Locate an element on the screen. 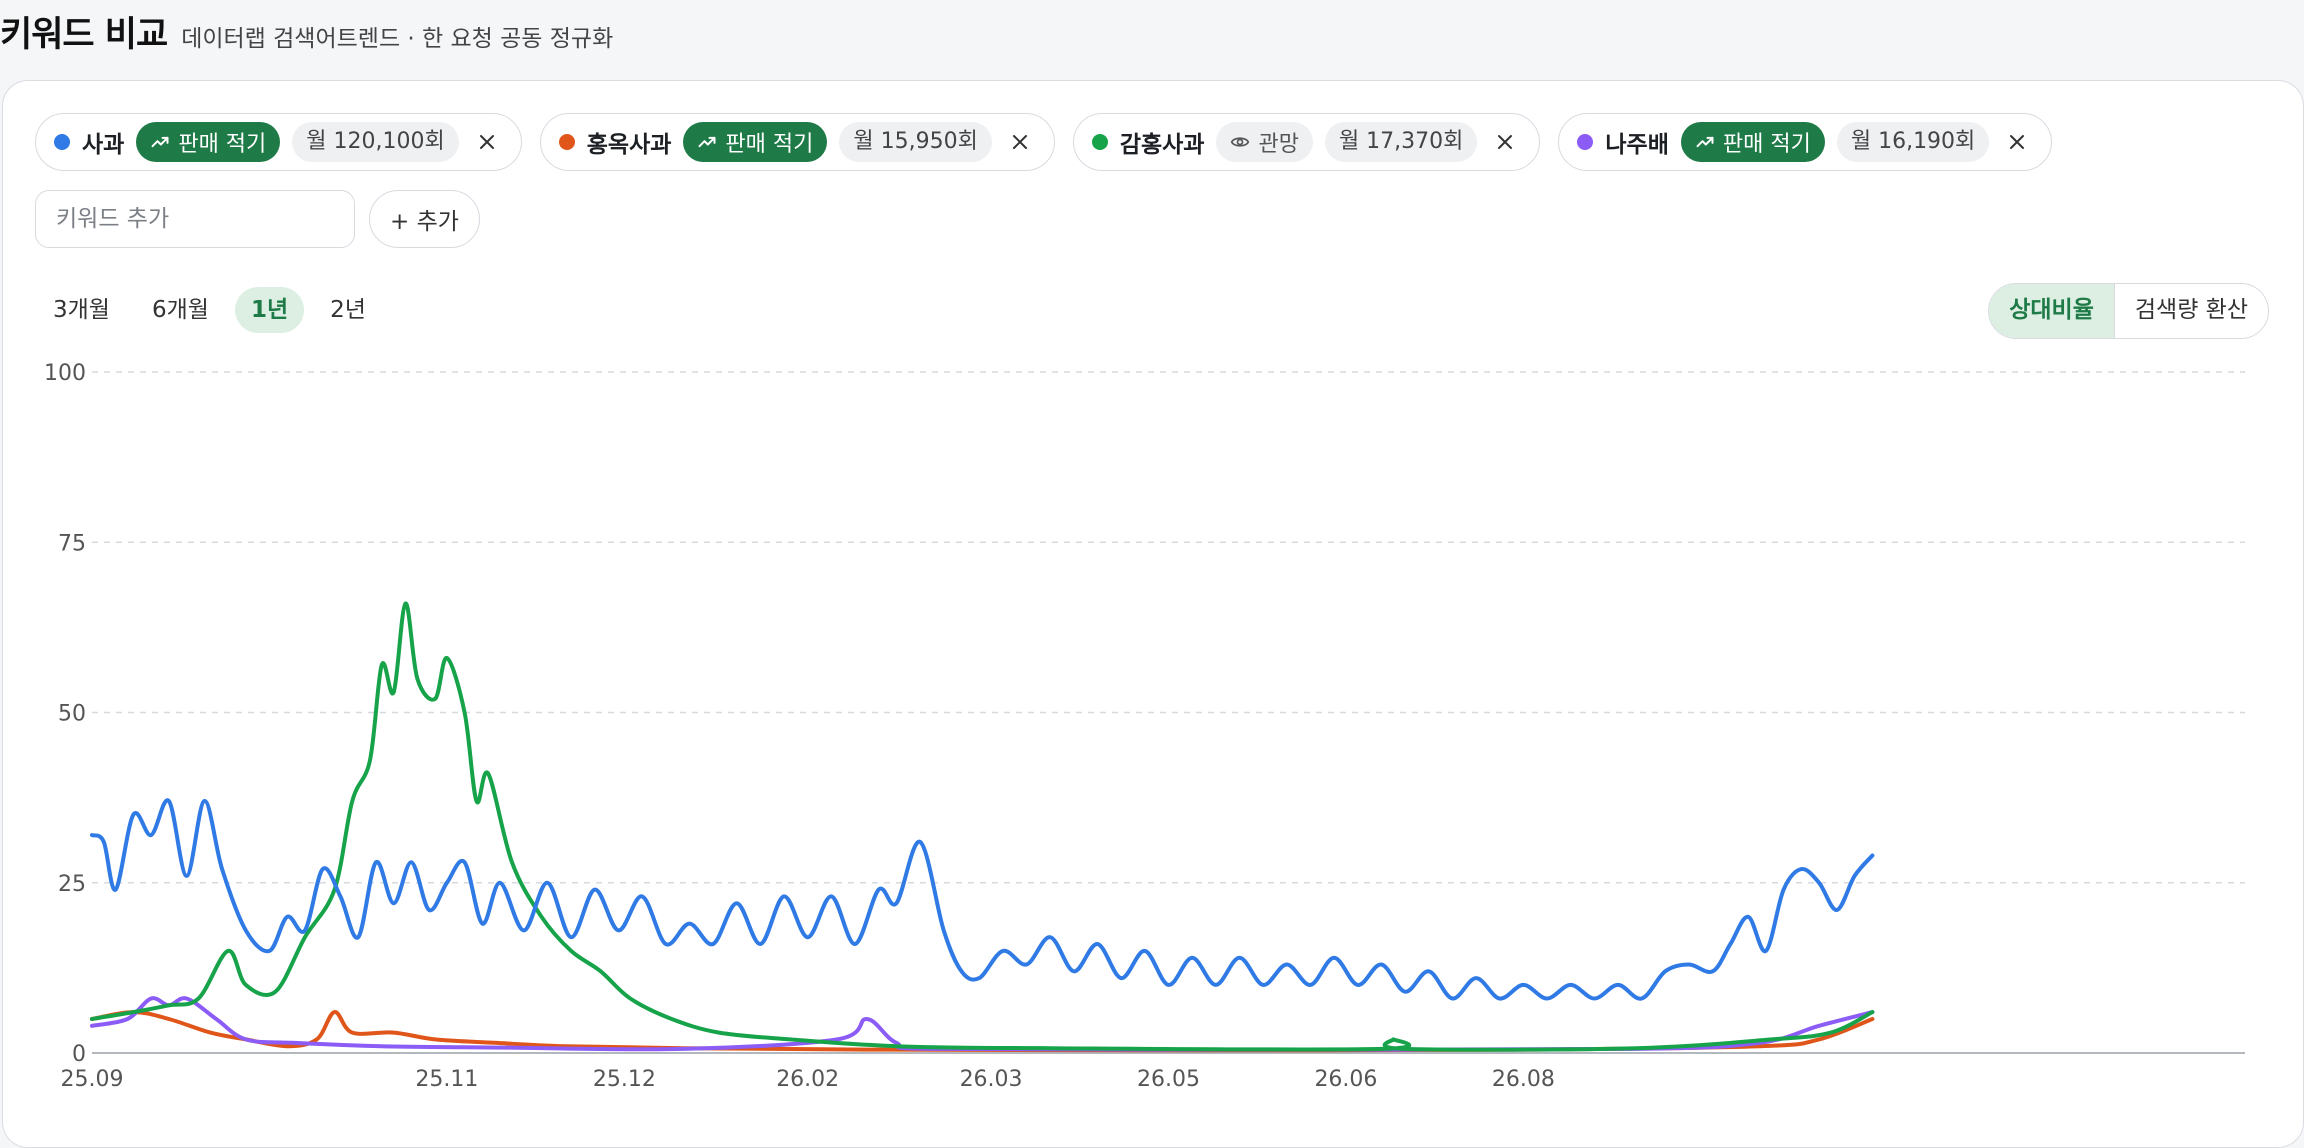 This screenshot has width=2304, height=1148. page-header: 키워드 비교 데이터랩 검색어트렌드 · 한 요청 공동 정규화 is located at coordinates (306, 31).